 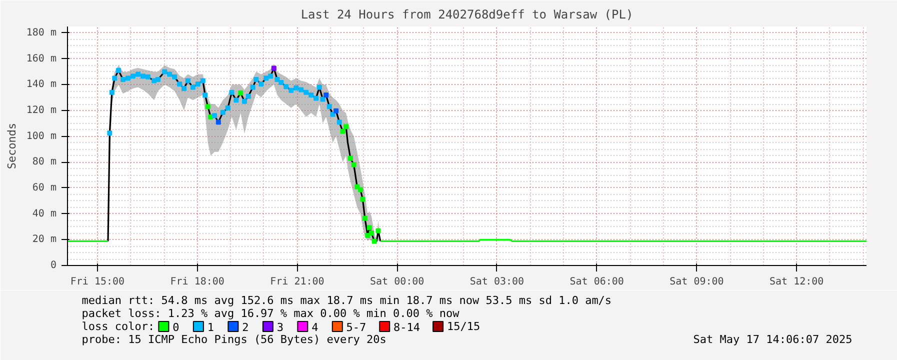 I want to click on y-tick-label: 0, so click(x=53, y=265).